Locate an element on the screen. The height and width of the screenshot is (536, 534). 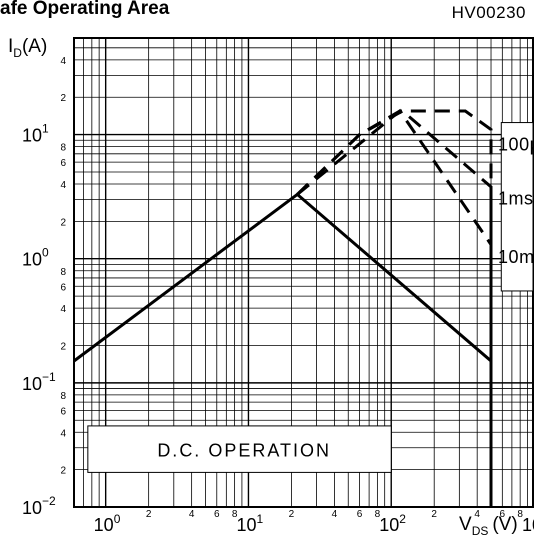
x-major-tick-label: 10¹ is located at coordinates (249, 523).